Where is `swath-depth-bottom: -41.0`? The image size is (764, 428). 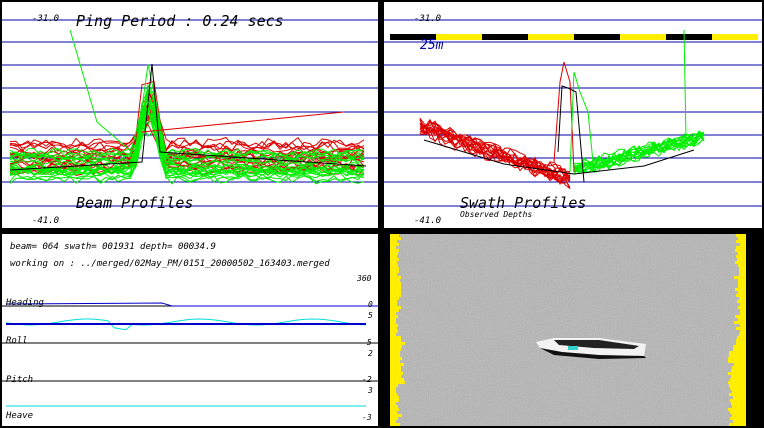
swath-depth-bottom: -41.0 is located at coordinates (428, 221).